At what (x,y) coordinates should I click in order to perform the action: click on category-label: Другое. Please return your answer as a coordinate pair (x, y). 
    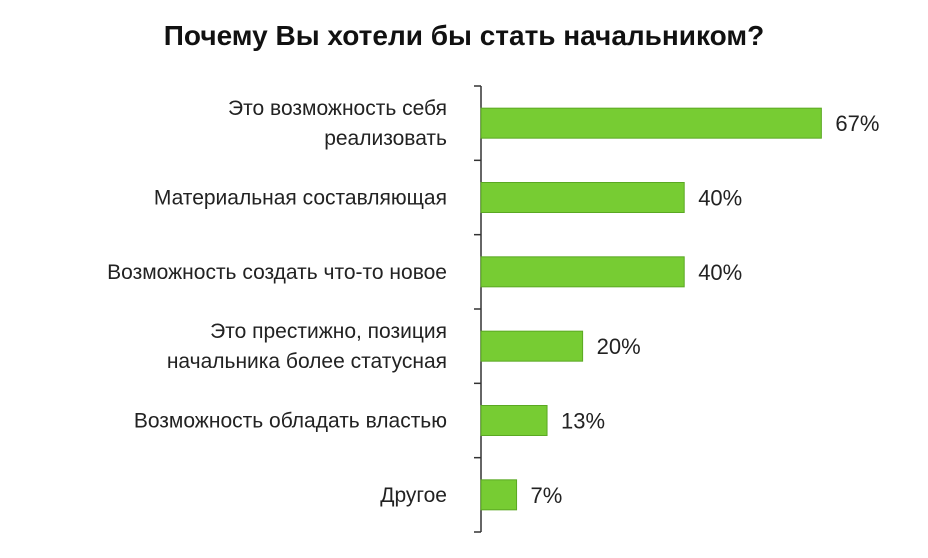
    Looking at the image, I should click on (413, 495).